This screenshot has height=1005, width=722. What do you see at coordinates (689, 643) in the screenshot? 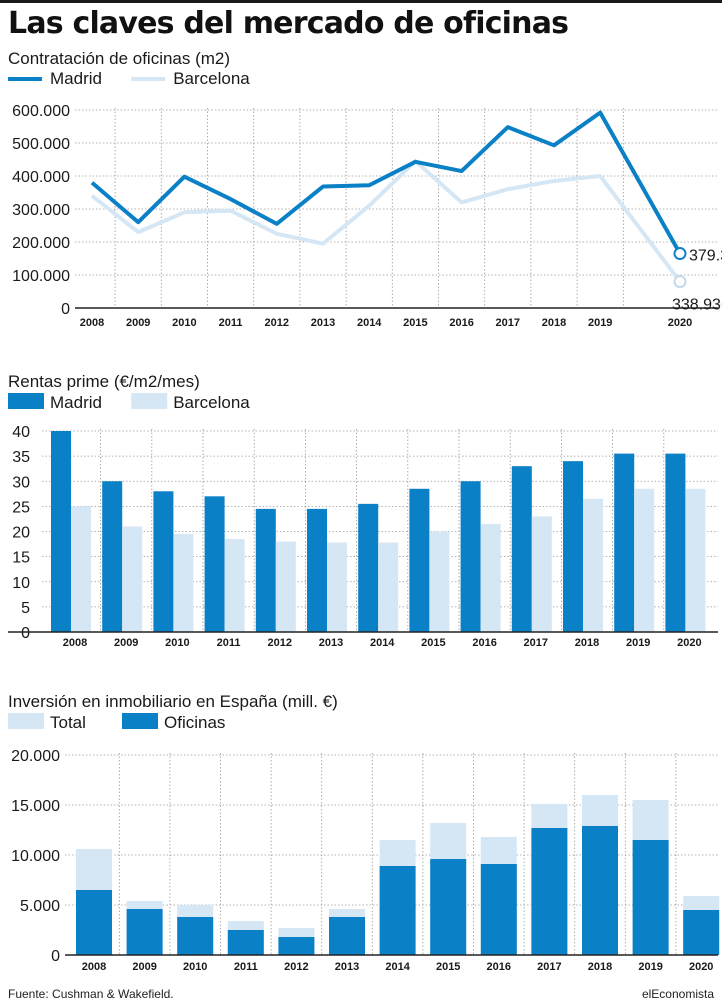
I see `x-tick-label: 2020` at bounding box center [689, 643].